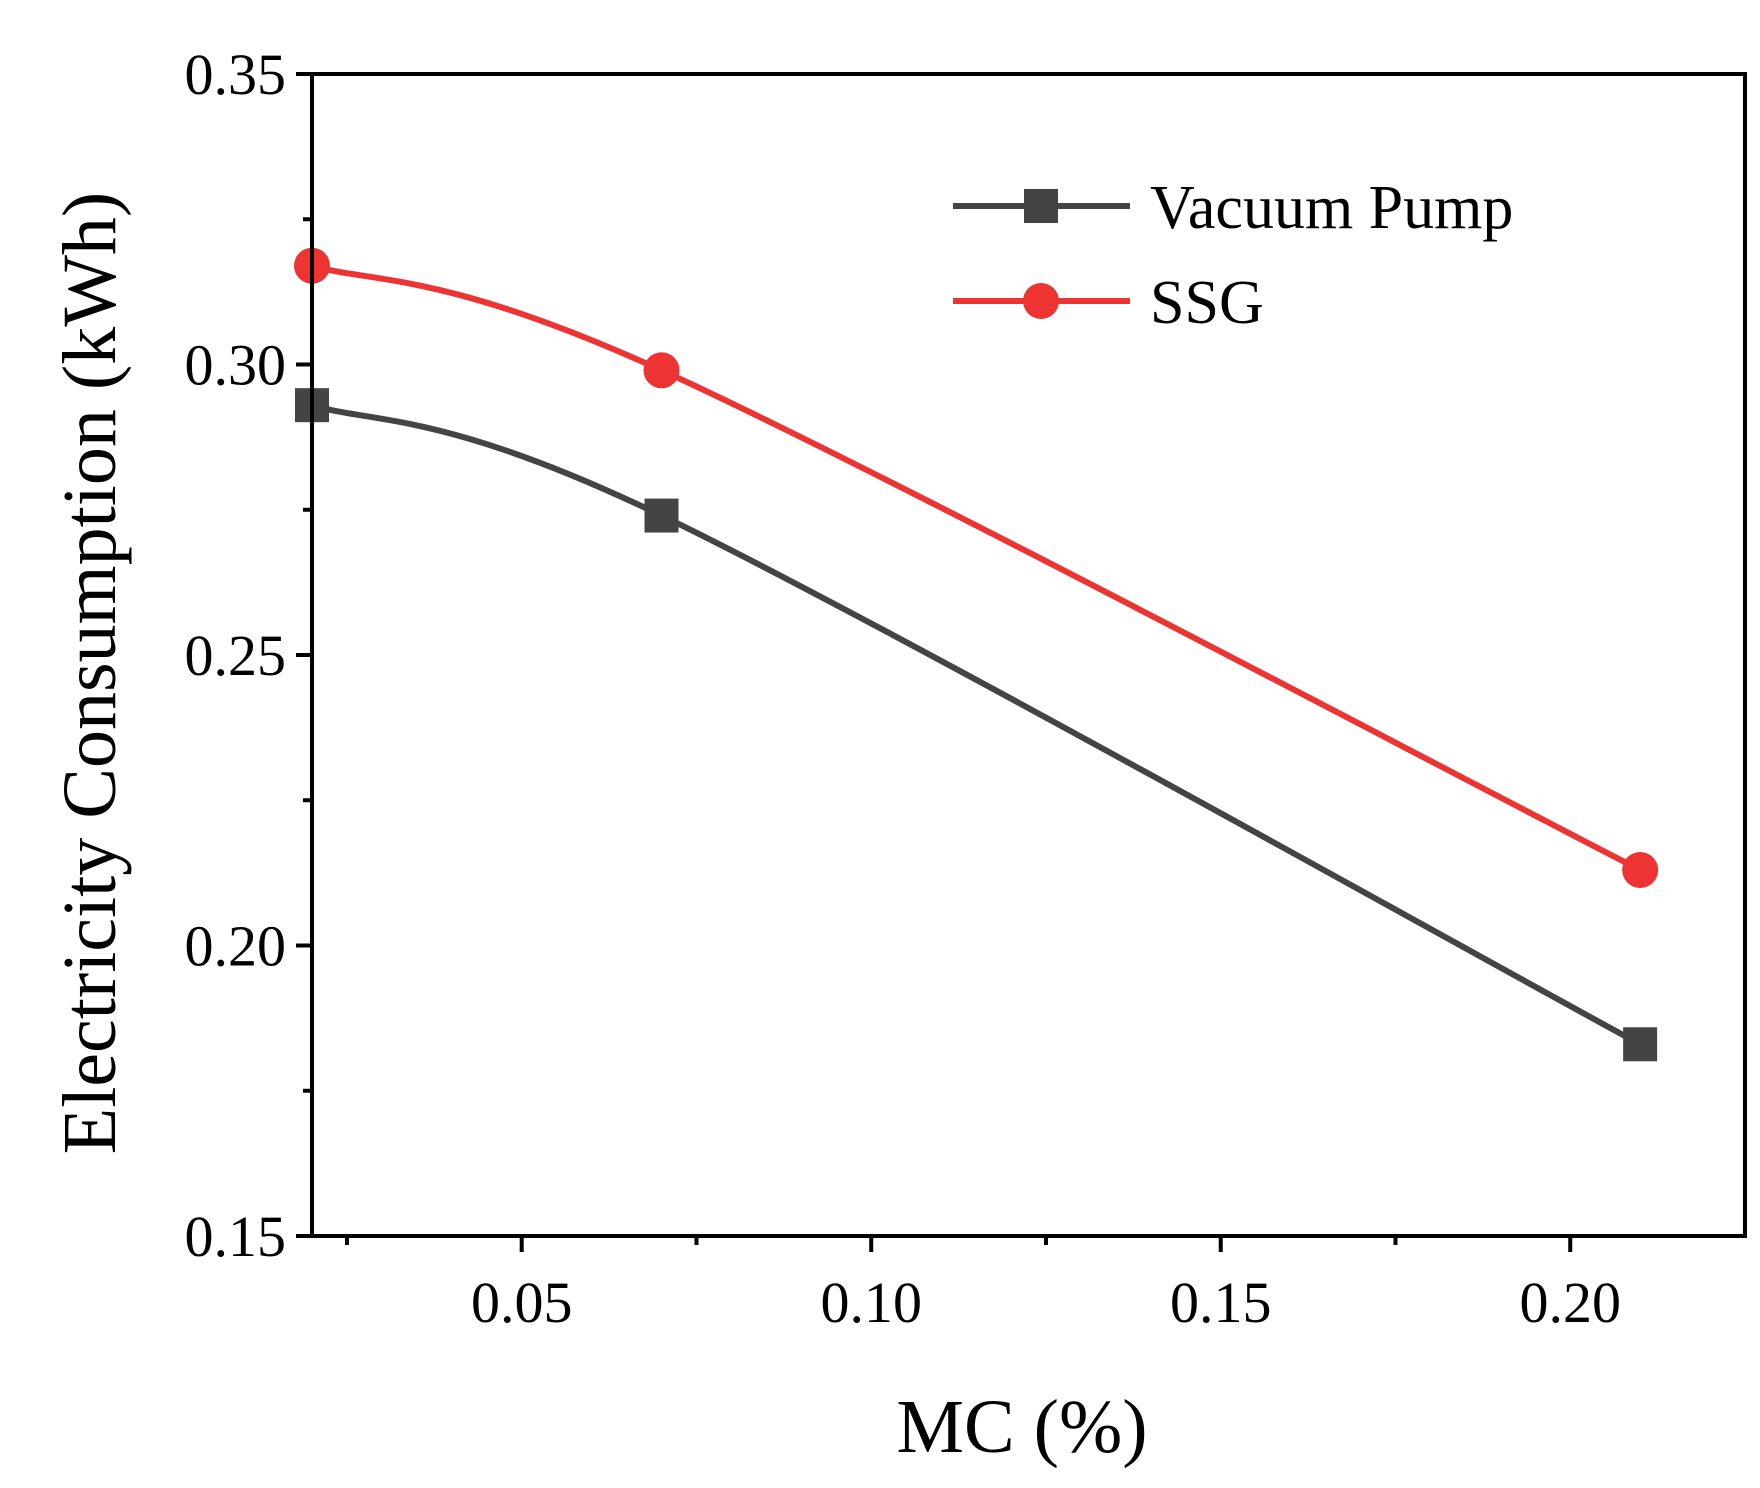  Describe the element at coordinates (1021, 1427) in the screenshot. I see `x-axis-title: MC (%)` at that location.